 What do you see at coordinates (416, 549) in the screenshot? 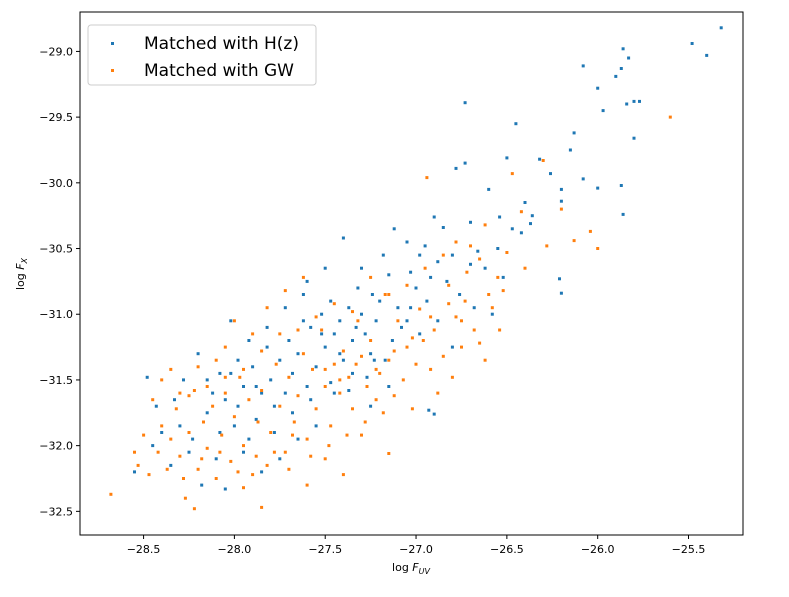
I see `x-tick-label: −27.0` at bounding box center [416, 549].